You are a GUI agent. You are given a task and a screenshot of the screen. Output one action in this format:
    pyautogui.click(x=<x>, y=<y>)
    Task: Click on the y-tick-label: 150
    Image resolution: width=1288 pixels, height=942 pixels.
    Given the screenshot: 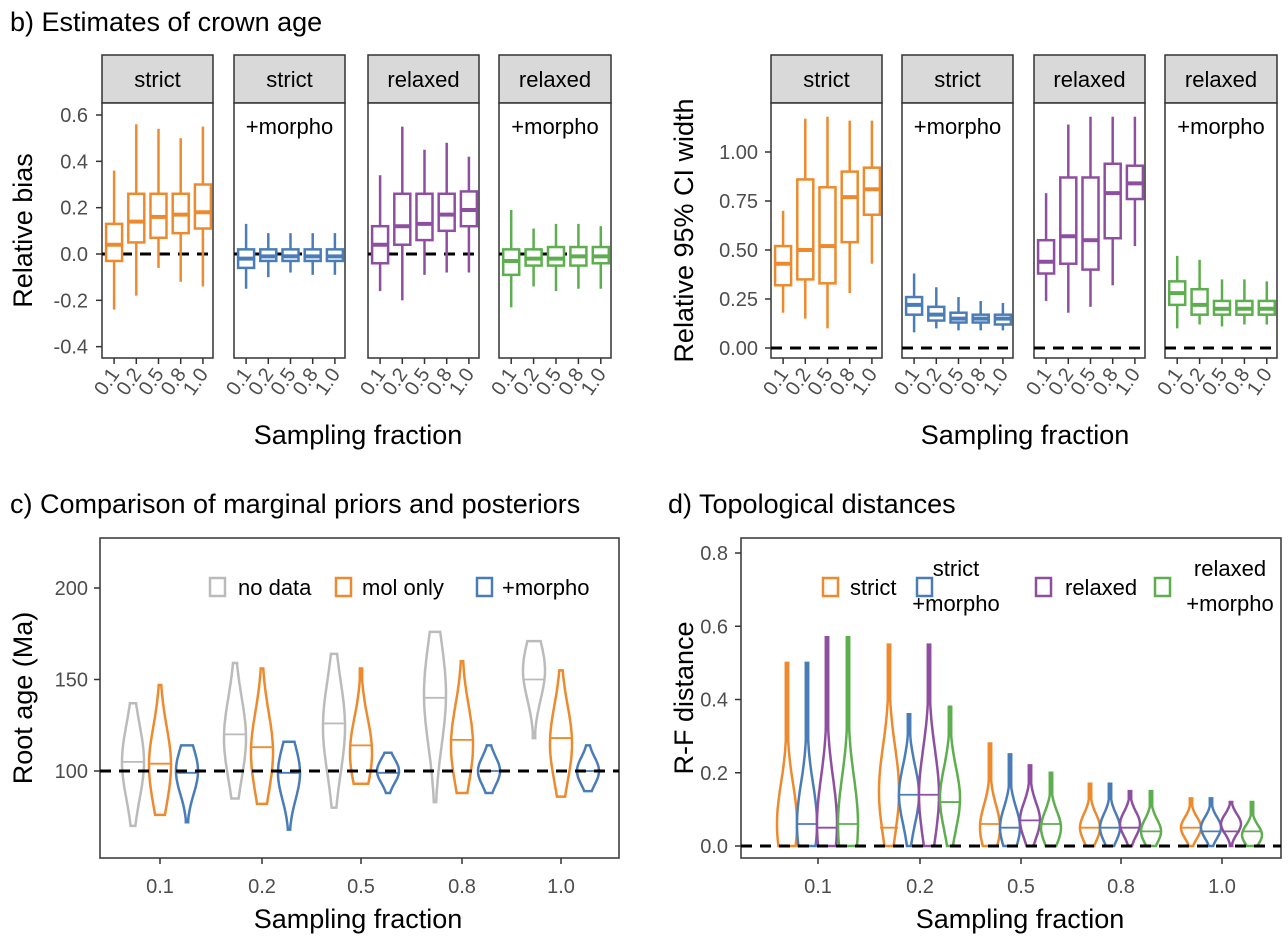 What is the action you would take?
    pyautogui.click(x=71, y=681)
    